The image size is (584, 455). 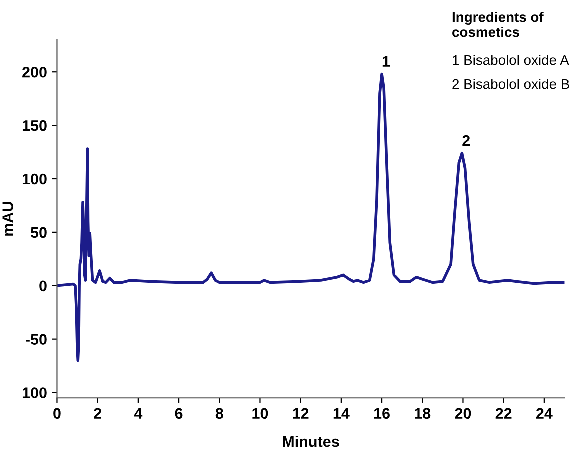 What do you see at coordinates (36, 340) in the screenshot?
I see `y-tick-label: -50` at bounding box center [36, 340].